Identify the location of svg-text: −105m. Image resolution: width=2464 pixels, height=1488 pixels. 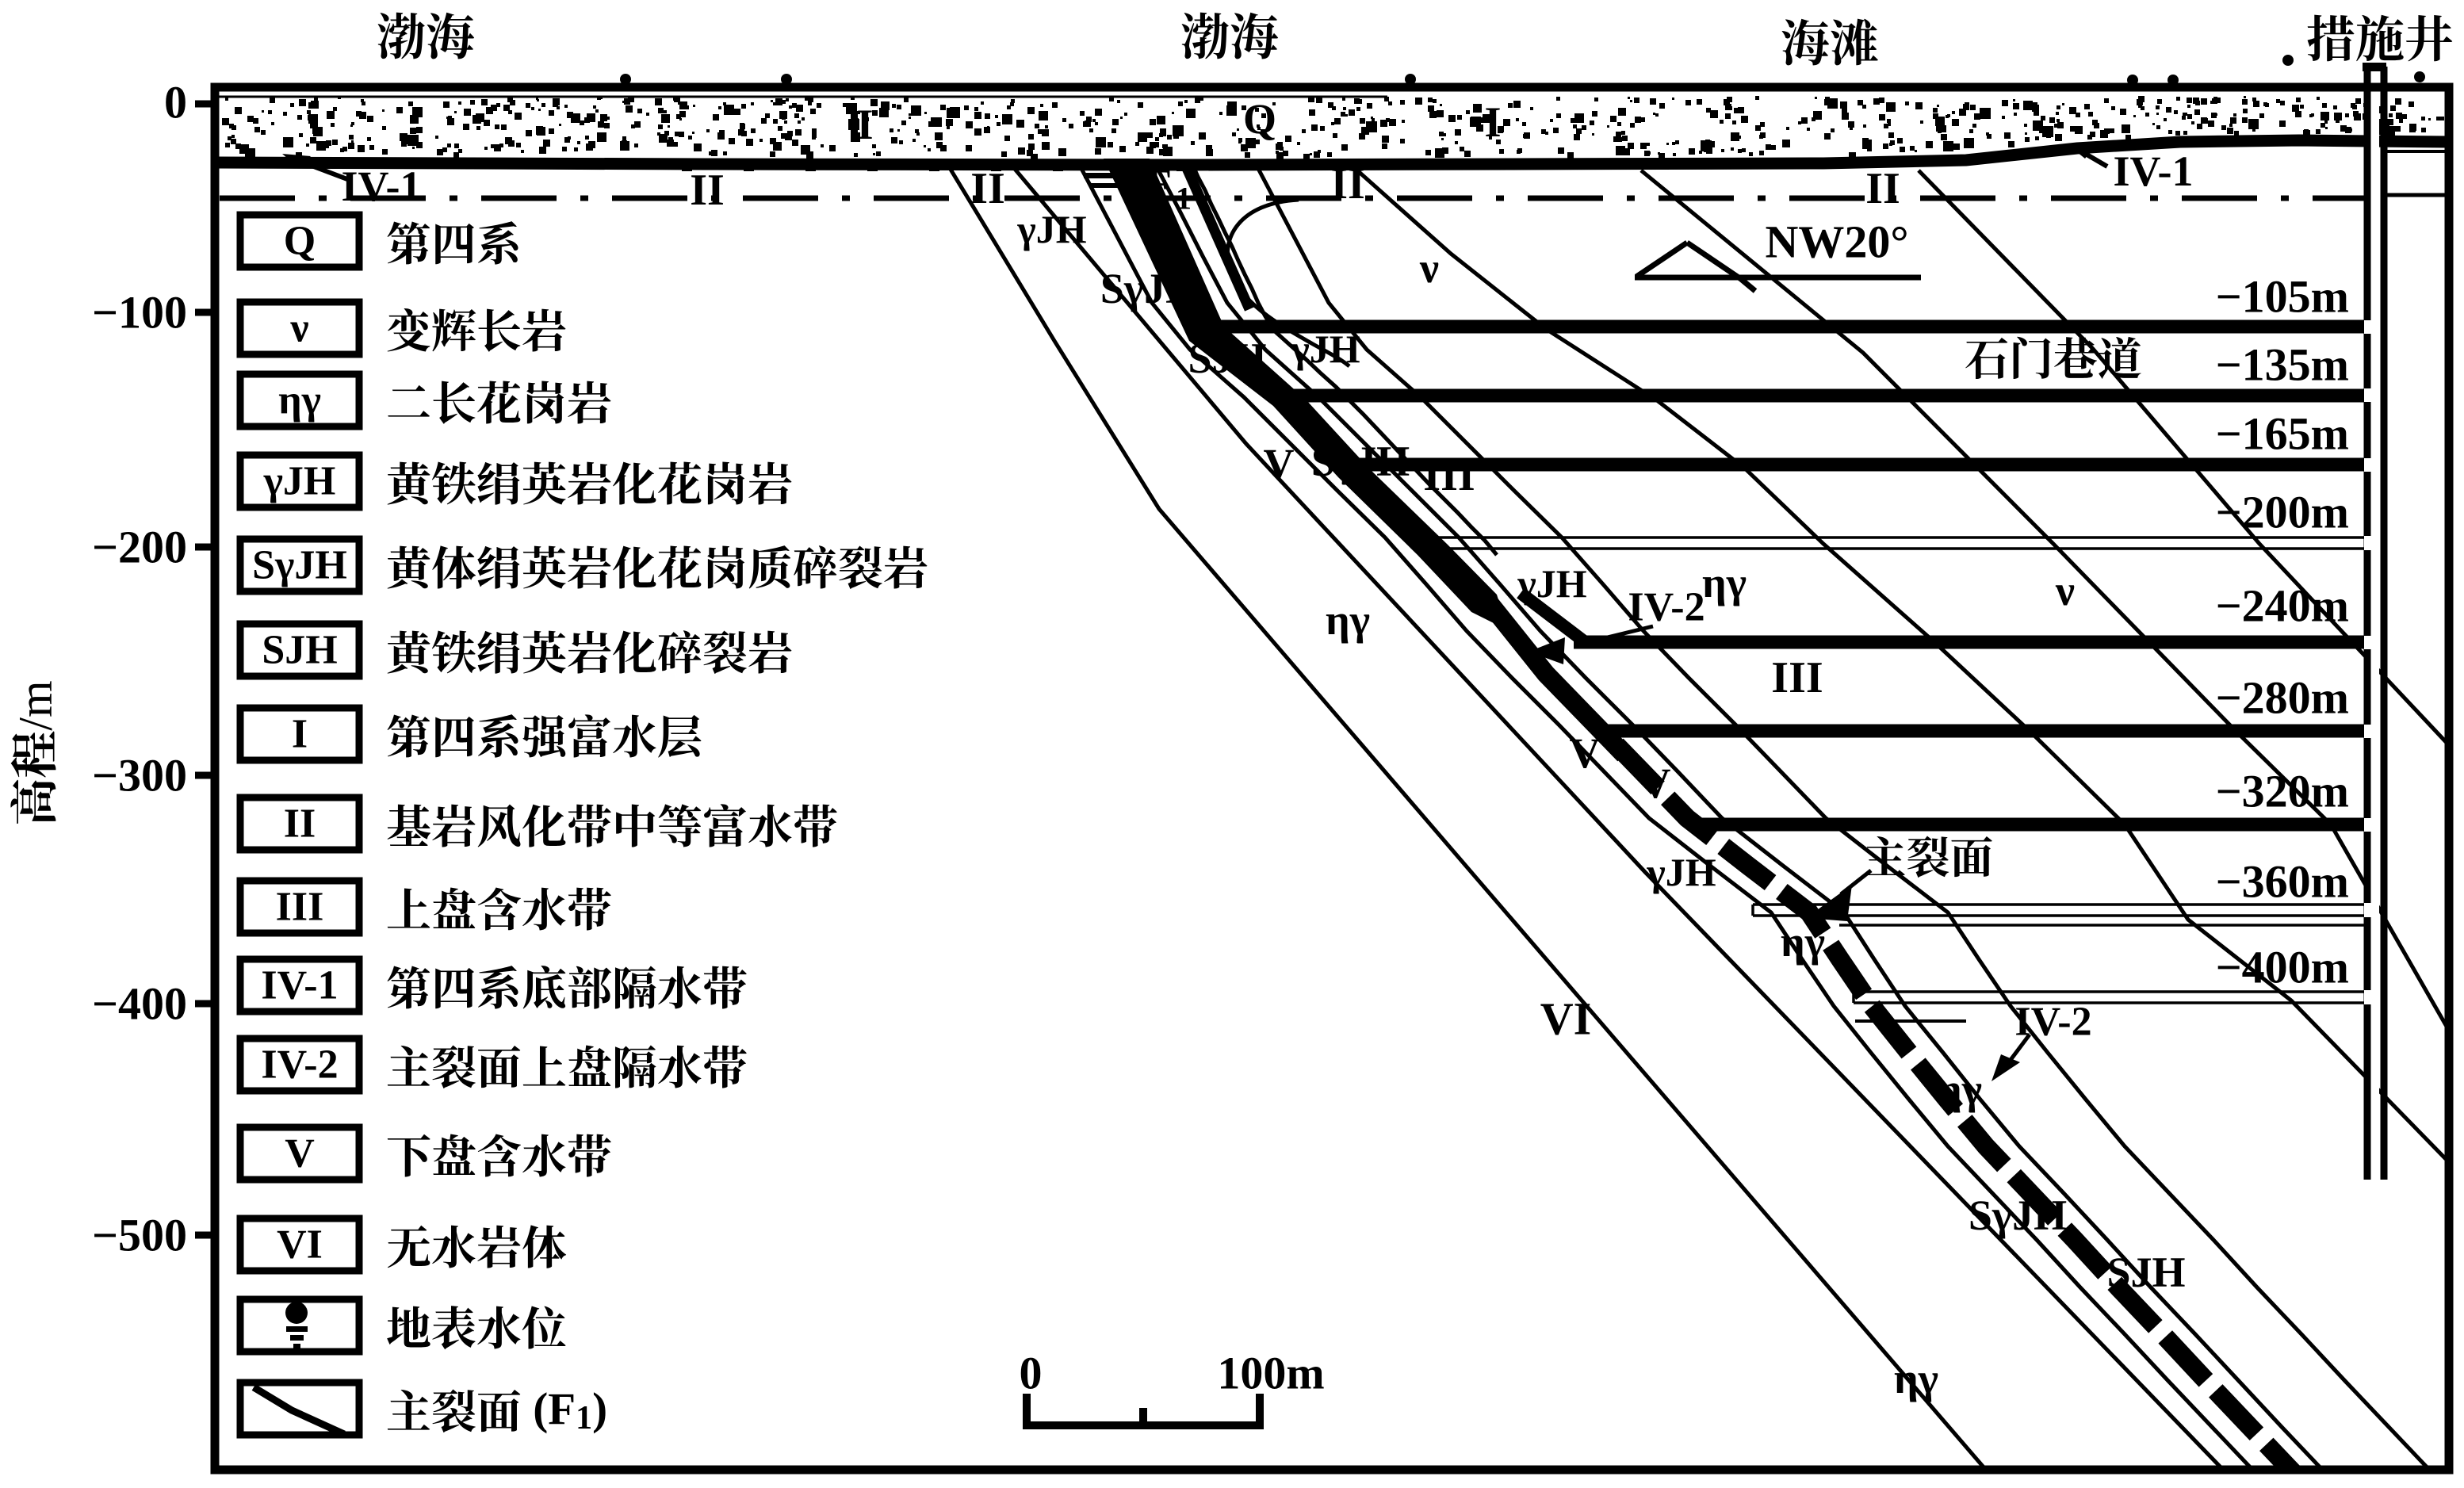
(2283, 297).